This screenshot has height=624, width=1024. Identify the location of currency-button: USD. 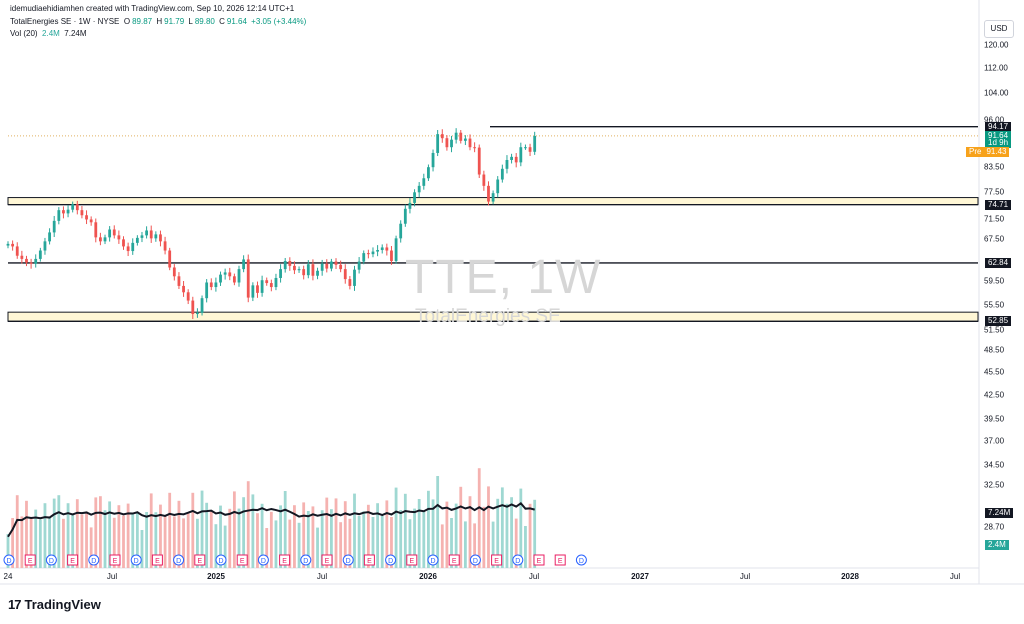
(999, 29).